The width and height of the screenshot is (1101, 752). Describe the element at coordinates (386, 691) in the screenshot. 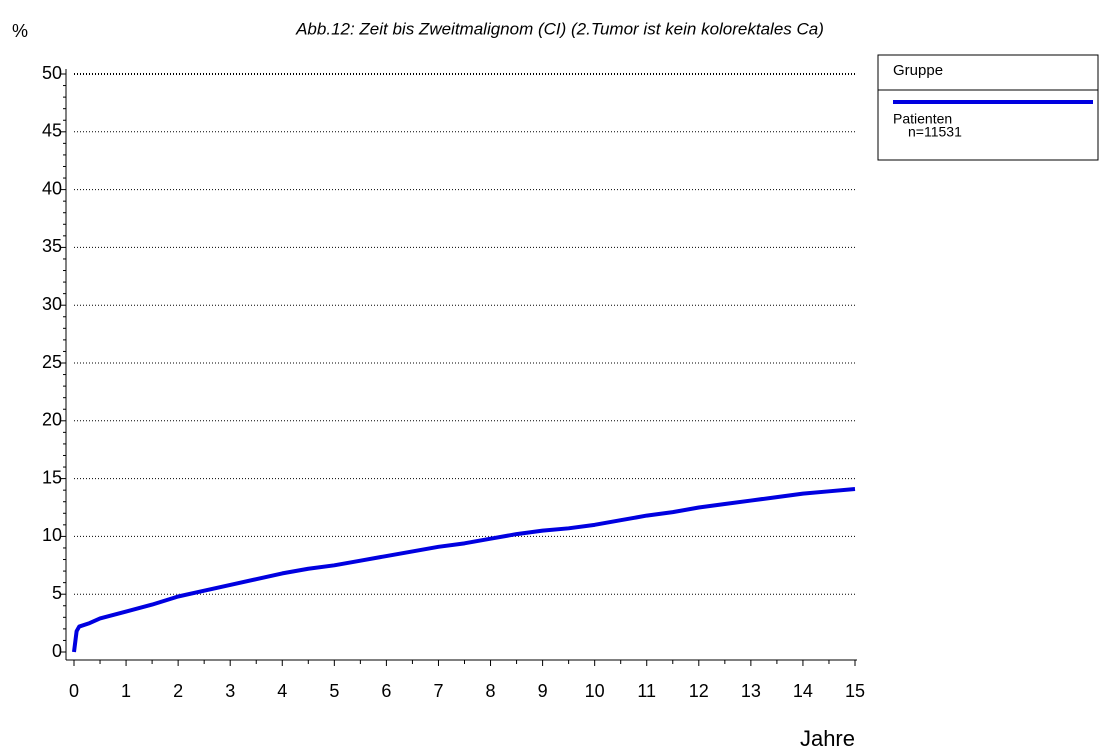

I see `x-tick-label: 6` at that location.